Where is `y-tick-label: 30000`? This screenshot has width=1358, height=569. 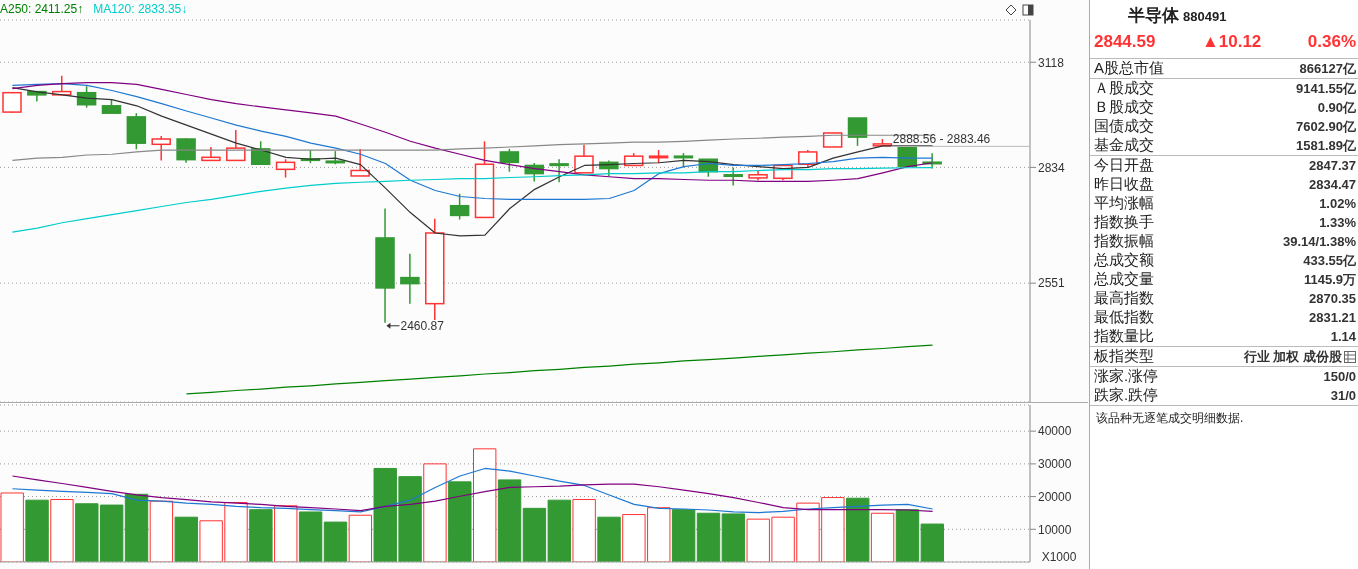 y-tick-label: 30000 is located at coordinates (1055, 464).